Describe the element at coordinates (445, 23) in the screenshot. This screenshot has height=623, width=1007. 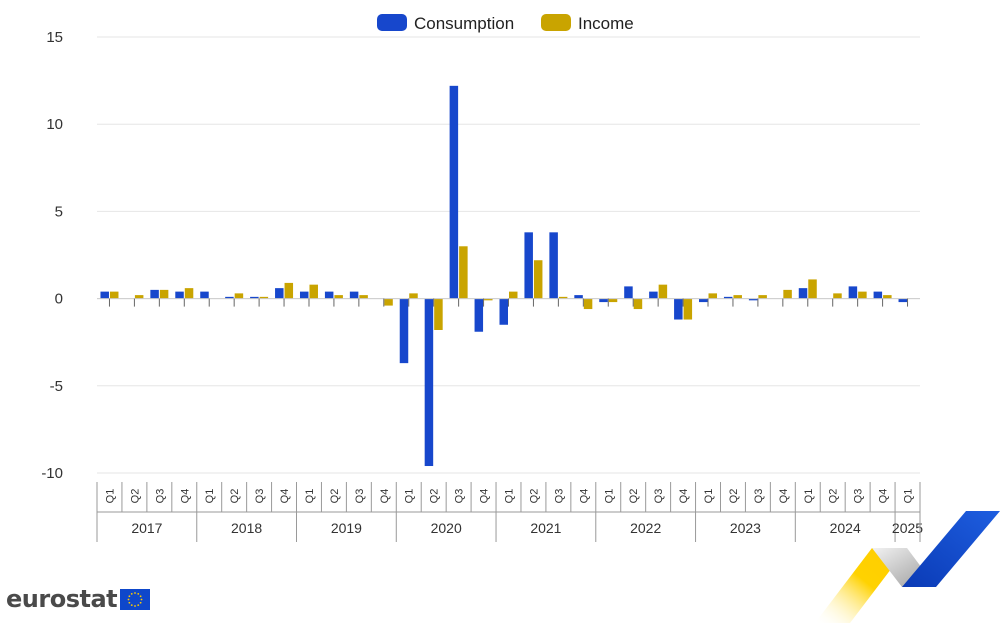
I see `legend-item-consumption: Consumption` at that location.